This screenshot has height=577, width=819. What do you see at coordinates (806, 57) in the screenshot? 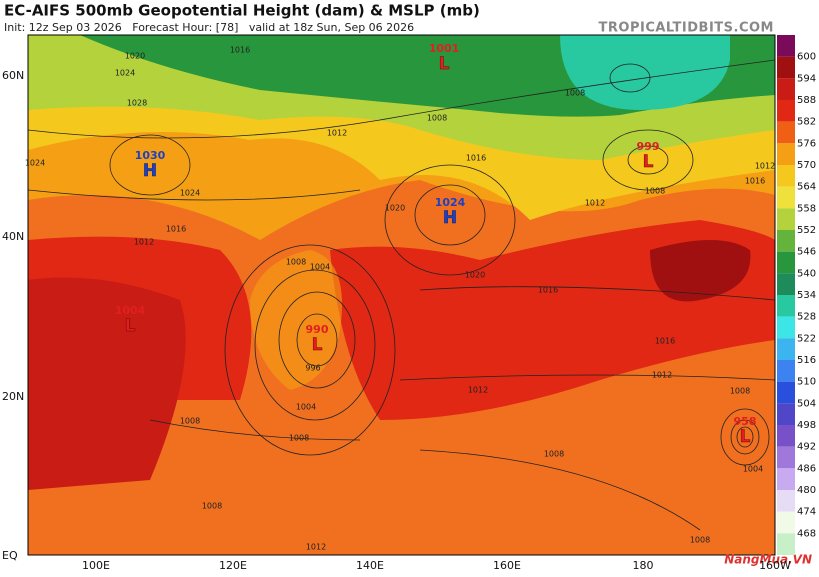
I see `colorbar-label: 600` at bounding box center [806, 57].